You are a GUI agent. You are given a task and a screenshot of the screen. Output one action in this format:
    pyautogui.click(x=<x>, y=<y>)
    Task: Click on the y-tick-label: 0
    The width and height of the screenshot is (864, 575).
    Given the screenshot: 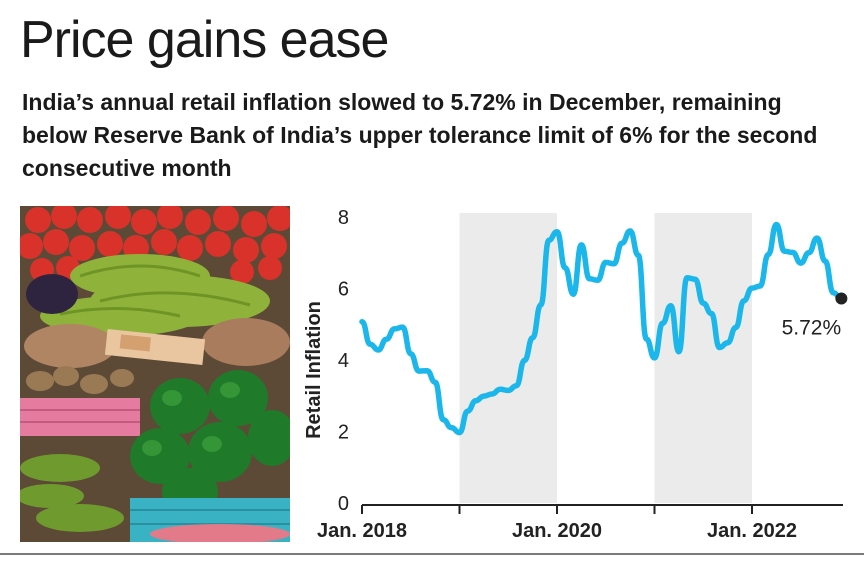 What is the action you would take?
    pyautogui.click(x=343, y=504)
    